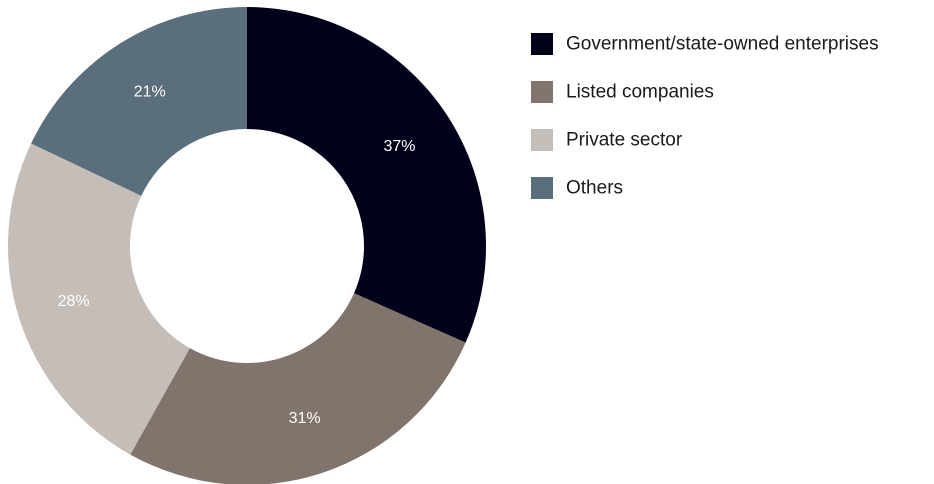 Image resolution: width=934 pixels, height=484 pixels. I want to click on slice-others, so click(139, 101).